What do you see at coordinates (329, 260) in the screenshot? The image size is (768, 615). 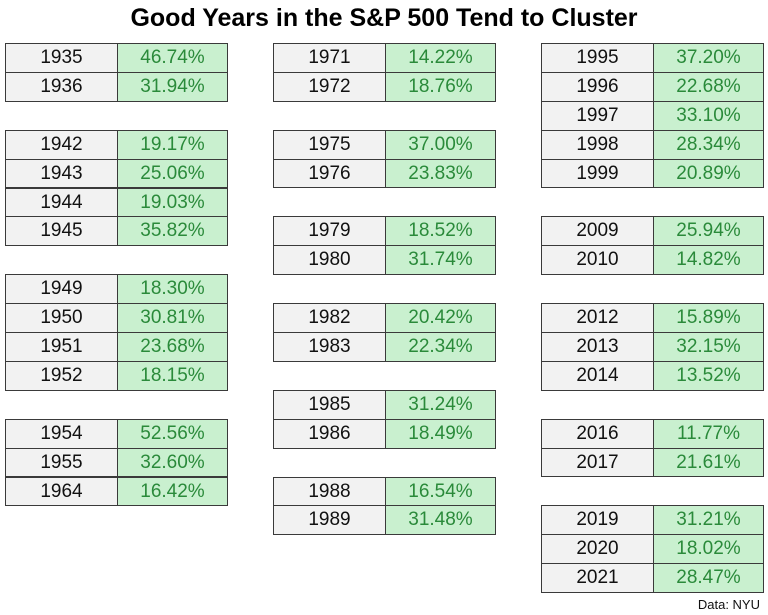 I see `year-cell: 1980` at bounding box center [329, 260].